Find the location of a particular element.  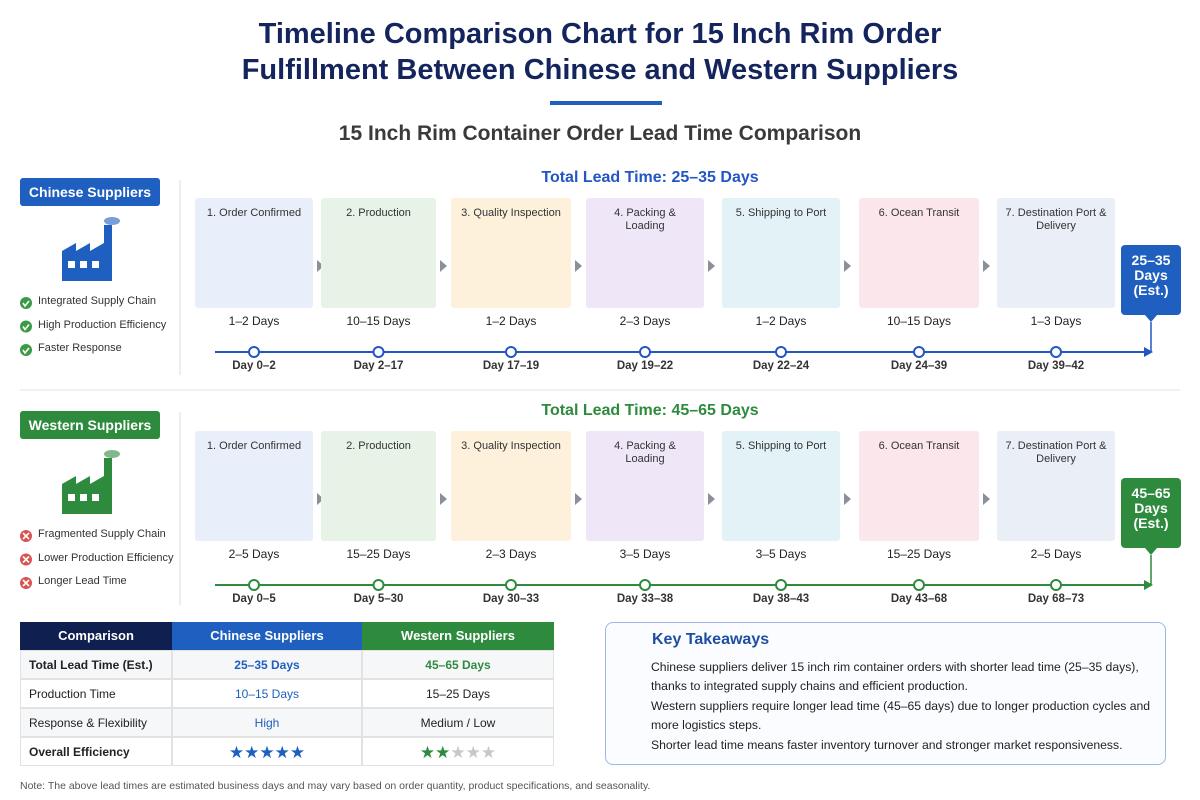

step-days: Day 5–30 is located at coordinates (378, 599).